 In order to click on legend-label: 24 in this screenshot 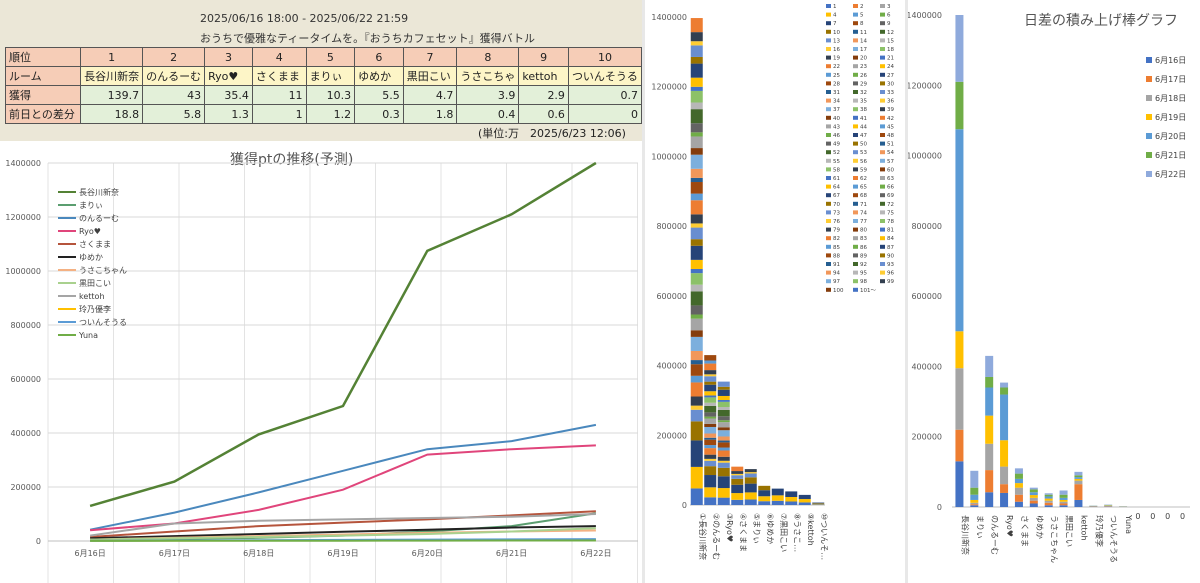, I will do `click(890, 67)`.